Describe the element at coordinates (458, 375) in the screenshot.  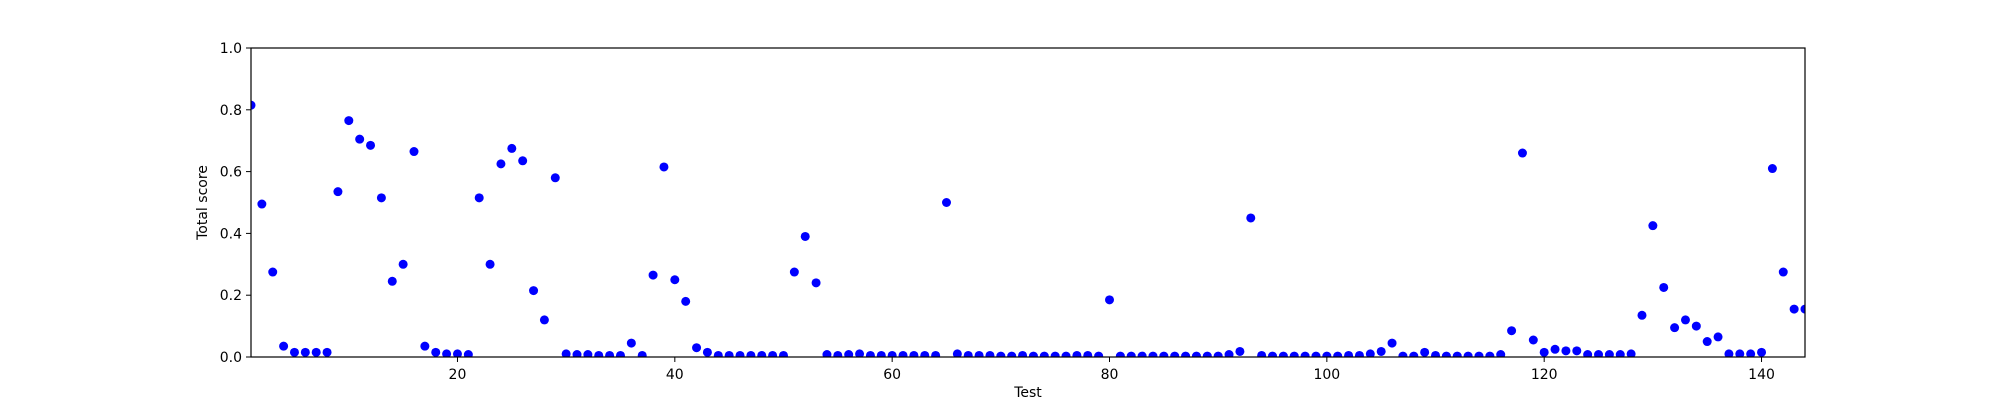
I see `x-tick-label: 20` at that location.